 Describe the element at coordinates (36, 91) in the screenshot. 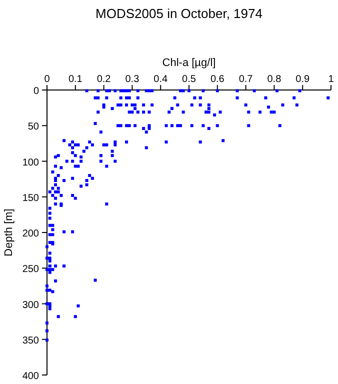

I see `y-tick-label: 0` at that location.